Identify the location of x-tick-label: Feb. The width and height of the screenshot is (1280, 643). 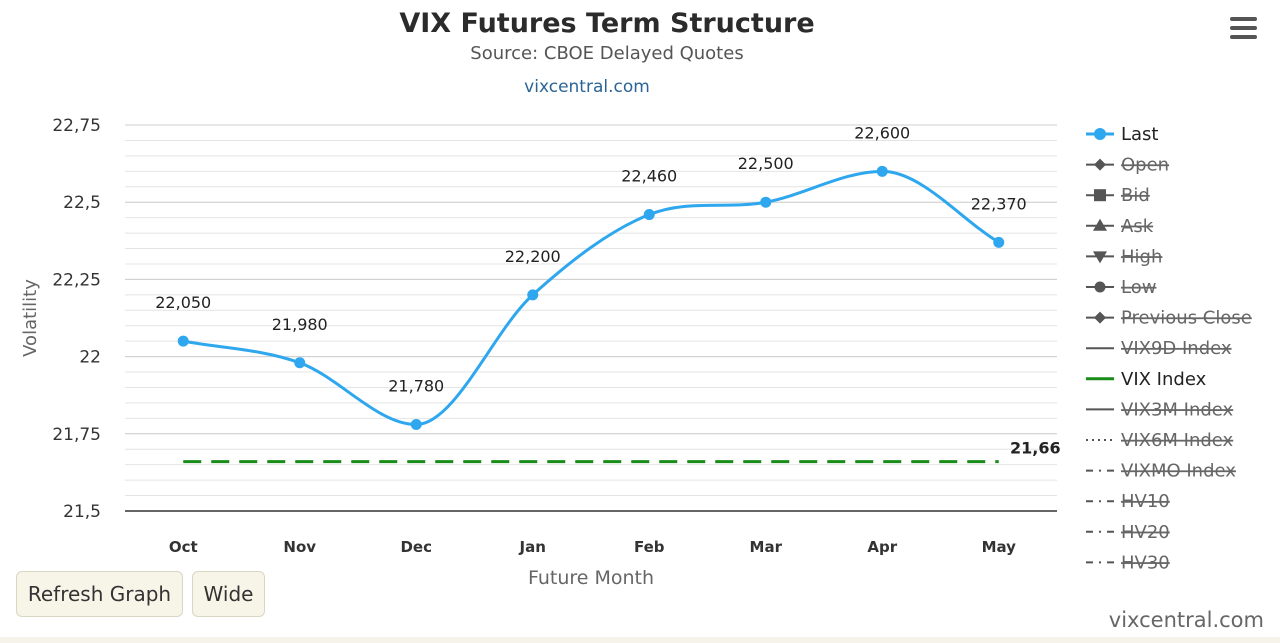
(649, 547).